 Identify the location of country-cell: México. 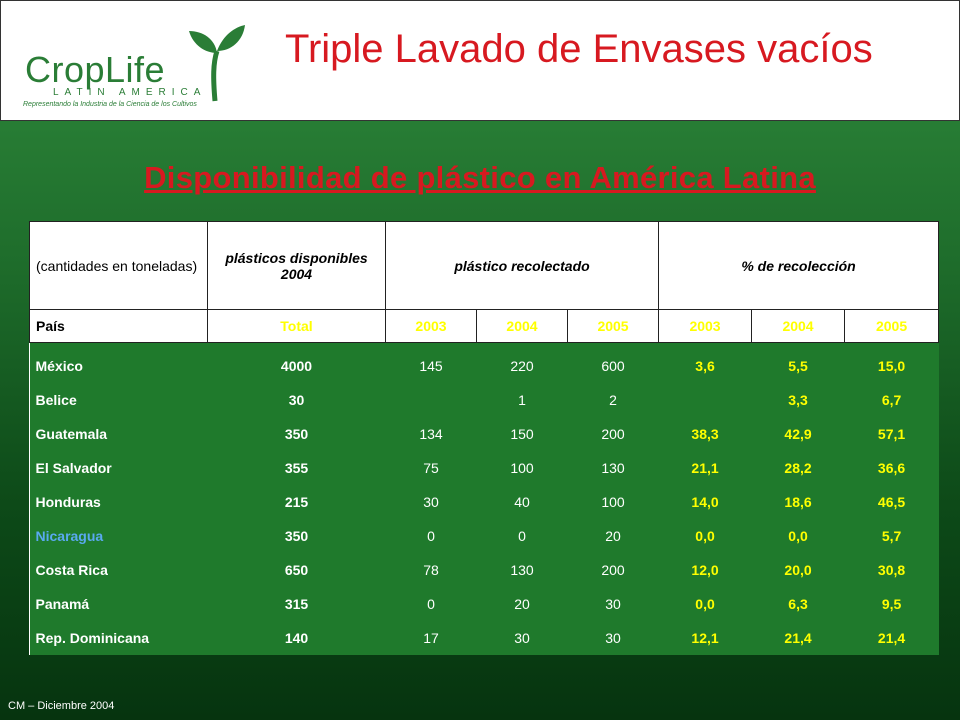
(118, 362).